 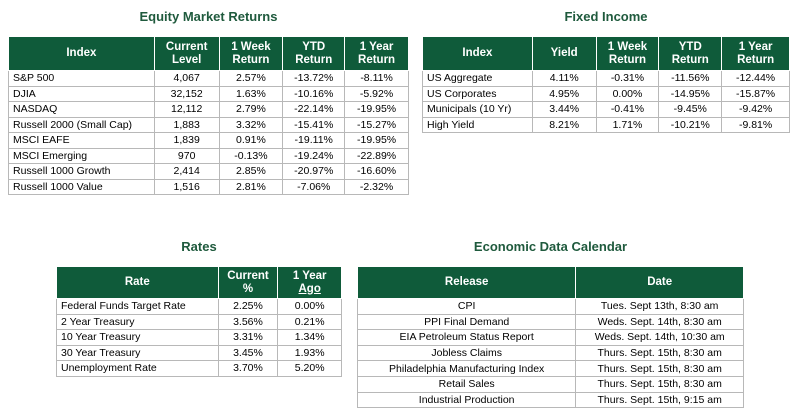 I want to click on equity-col-index: Index, so click(x=81, y=53).